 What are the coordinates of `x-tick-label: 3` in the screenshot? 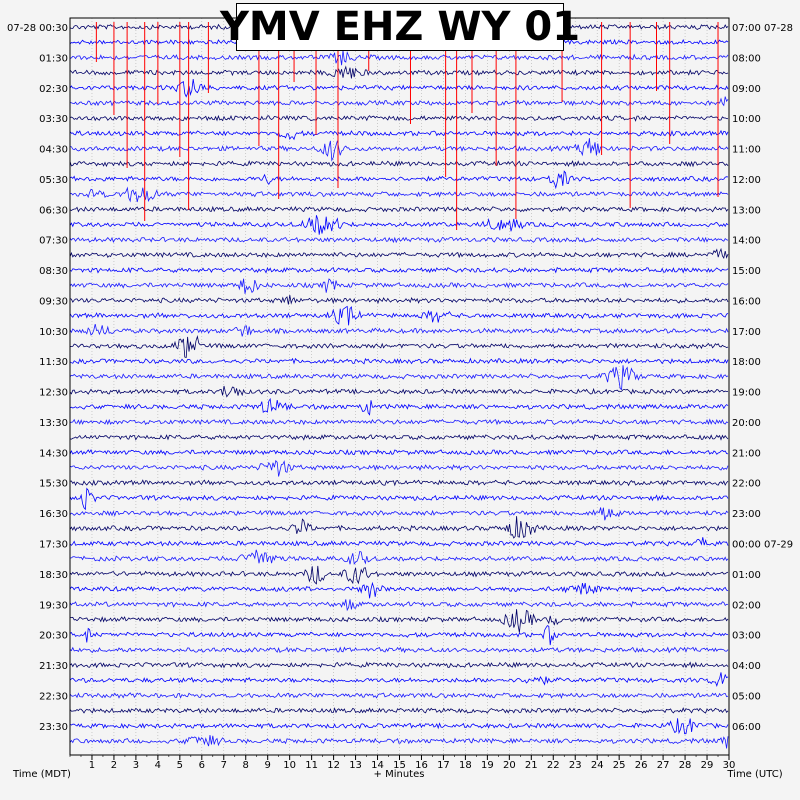 It's located at (136, 765).